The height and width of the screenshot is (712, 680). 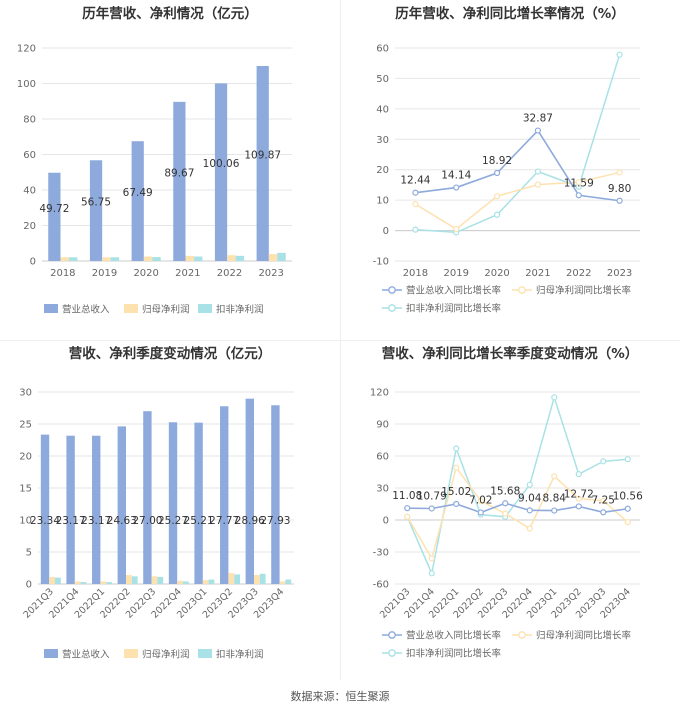 I want to click on y-tick-label: -60, so click(x=381, y=585).